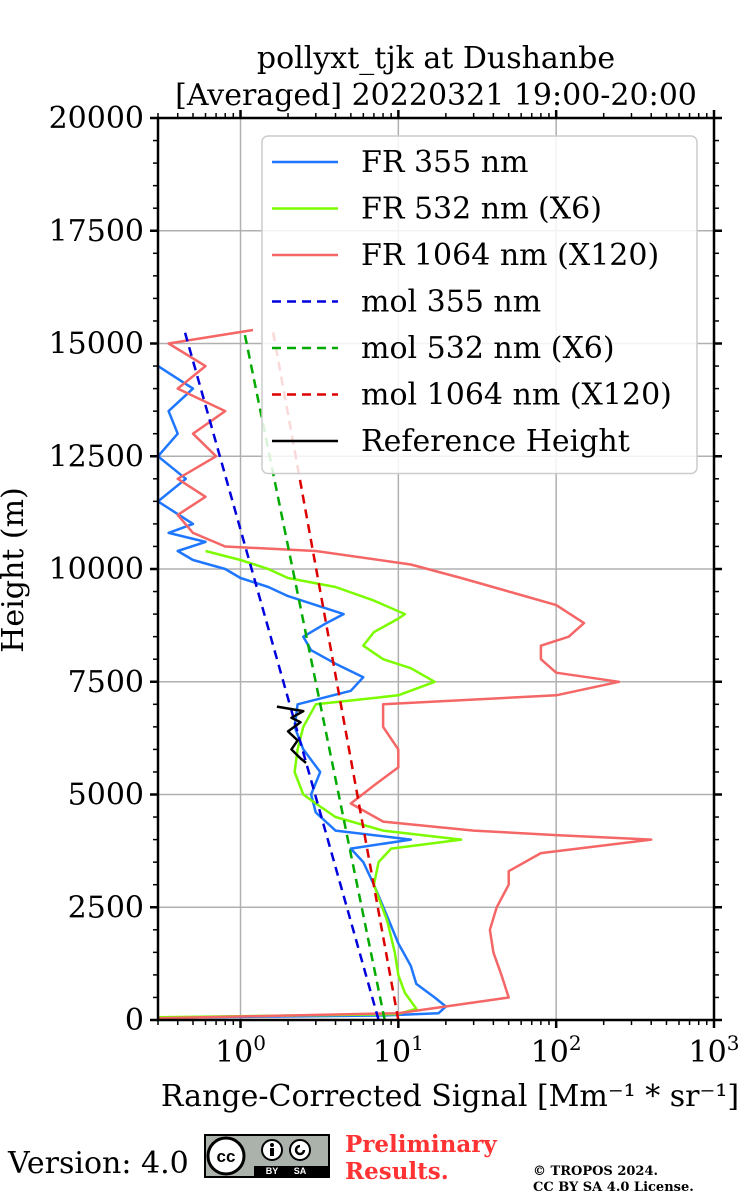  I want to click on badge-by-text: BY, so click(272, 1171).